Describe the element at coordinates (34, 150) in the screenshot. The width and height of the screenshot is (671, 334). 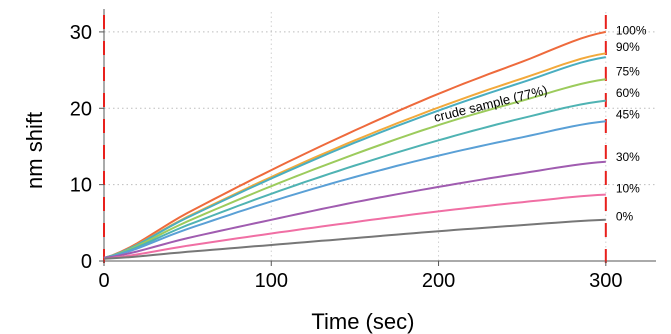
I see `y-axis-title: nm shift` at that location.